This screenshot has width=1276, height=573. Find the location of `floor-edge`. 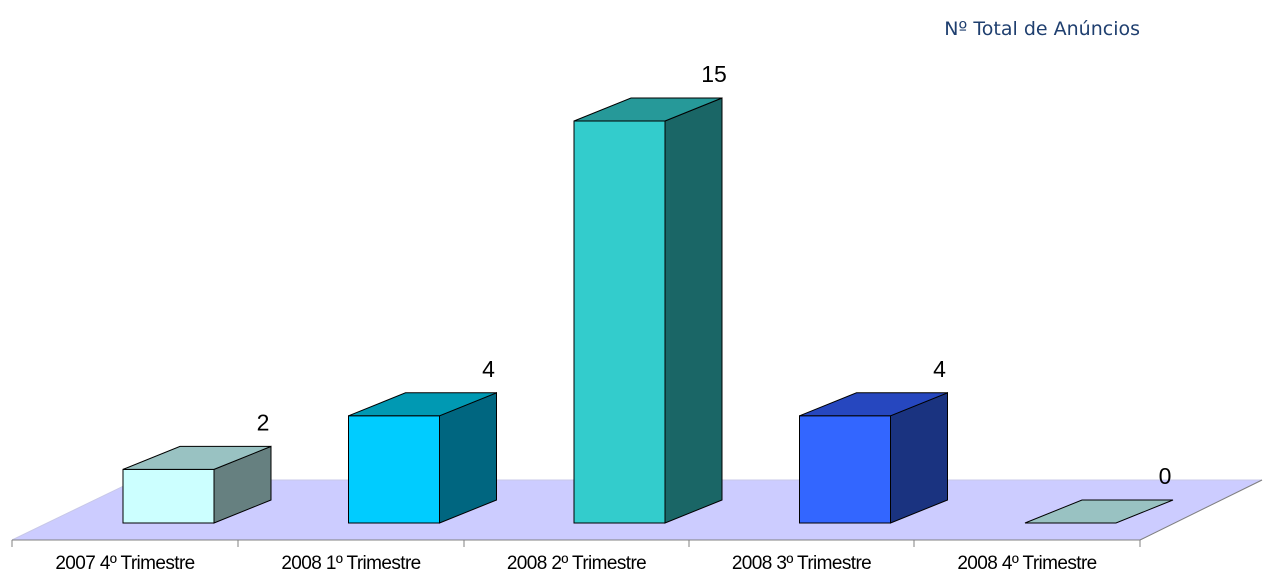

floor-edge is located at coordinates (1201, 510).